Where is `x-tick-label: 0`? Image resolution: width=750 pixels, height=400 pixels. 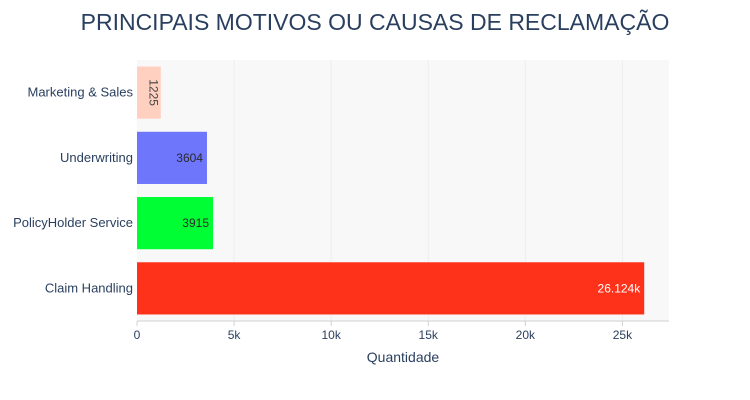 x-tick-label: 0 is located at coordinates (137, 335).